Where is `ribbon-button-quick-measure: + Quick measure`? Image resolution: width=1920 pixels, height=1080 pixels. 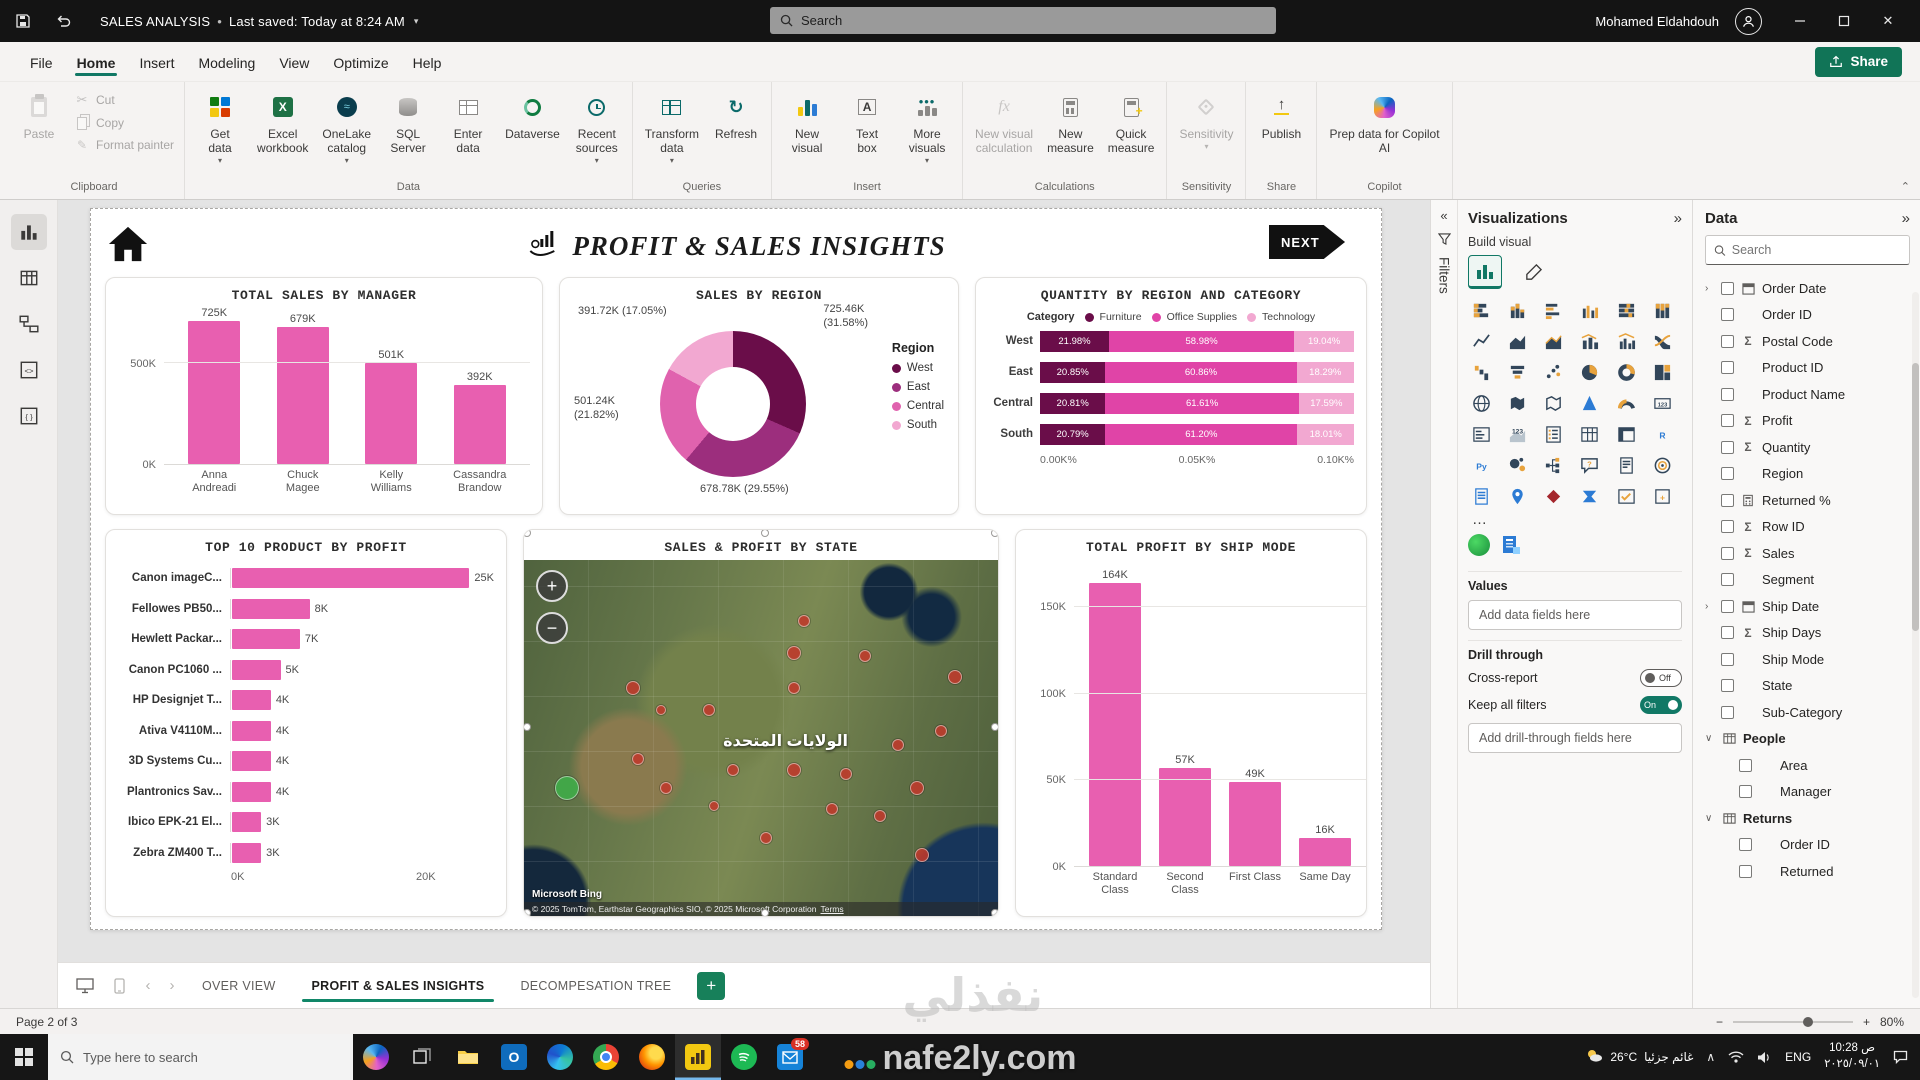 ribbon-button-quick-measure: + Quick measure is located at coordinates (1131, 132).